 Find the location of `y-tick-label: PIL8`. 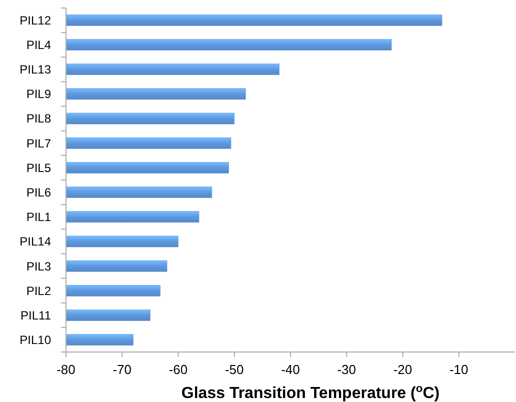

y-tick-label: PIL8 is located at coordinates (39, 119).